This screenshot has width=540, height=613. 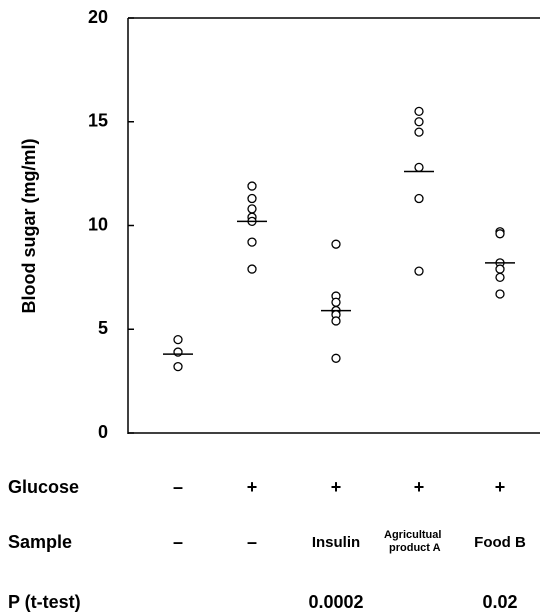 I want to click on cell-text: 0.02, so click(x=499, y=602).